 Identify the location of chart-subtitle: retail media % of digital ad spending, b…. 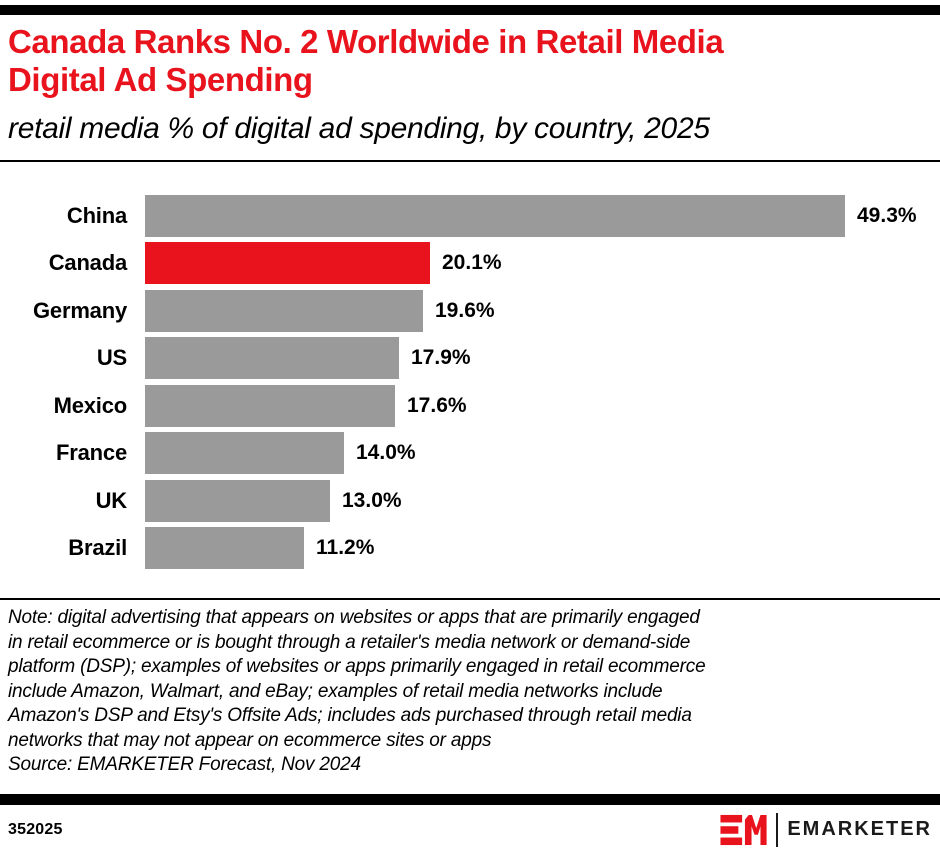
(359, 128).